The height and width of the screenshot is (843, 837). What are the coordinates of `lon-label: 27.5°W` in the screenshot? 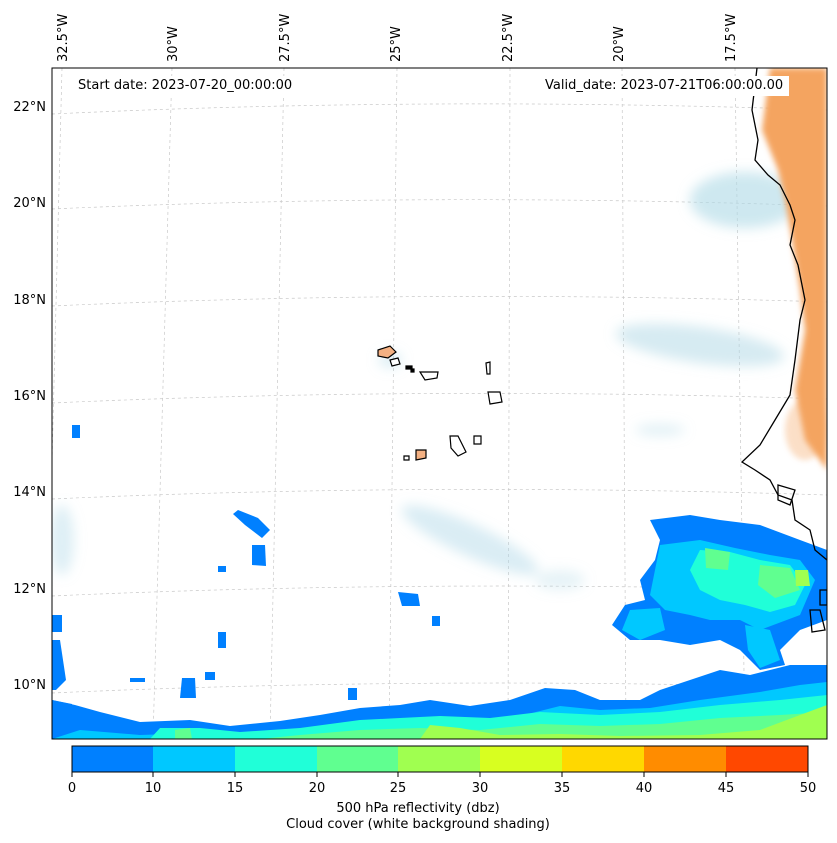 It's located at (285, 38).